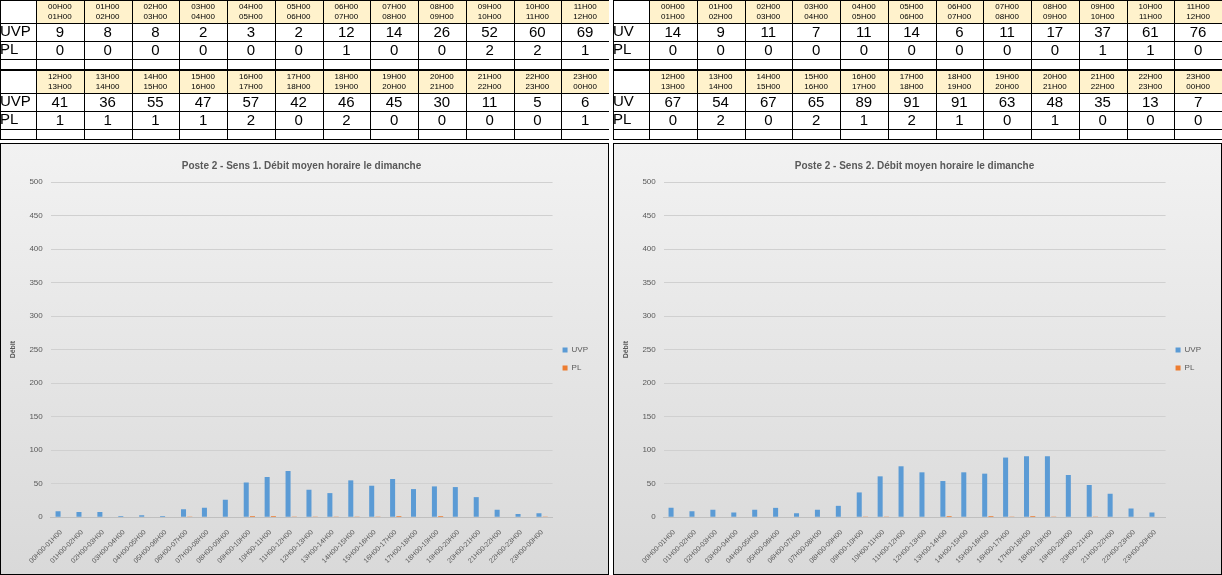  What do you see at coordinates (720, 81) in the screenshot?
I see `x-tick-label: 13H00 14H00` at bounding box center [720, 81].